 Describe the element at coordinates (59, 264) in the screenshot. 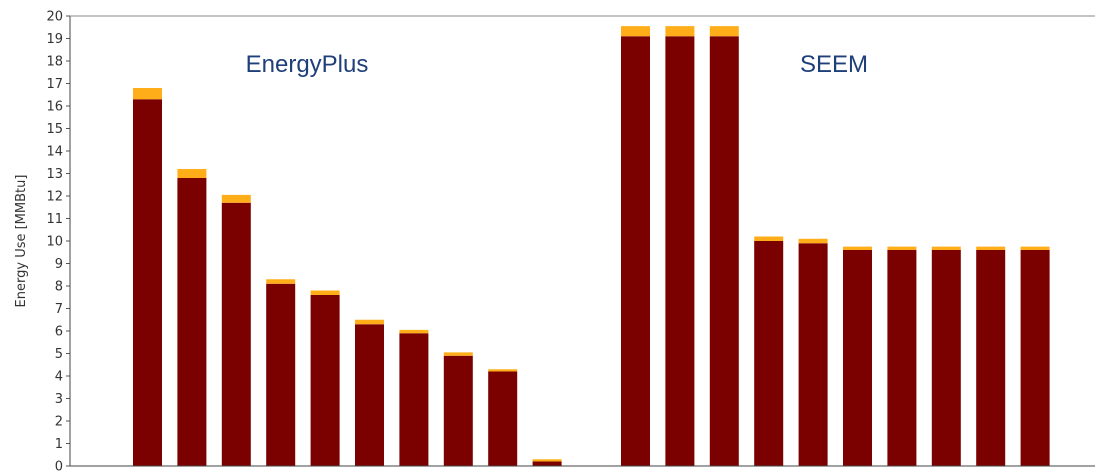

I see `y-tick-label: 9` at that location.